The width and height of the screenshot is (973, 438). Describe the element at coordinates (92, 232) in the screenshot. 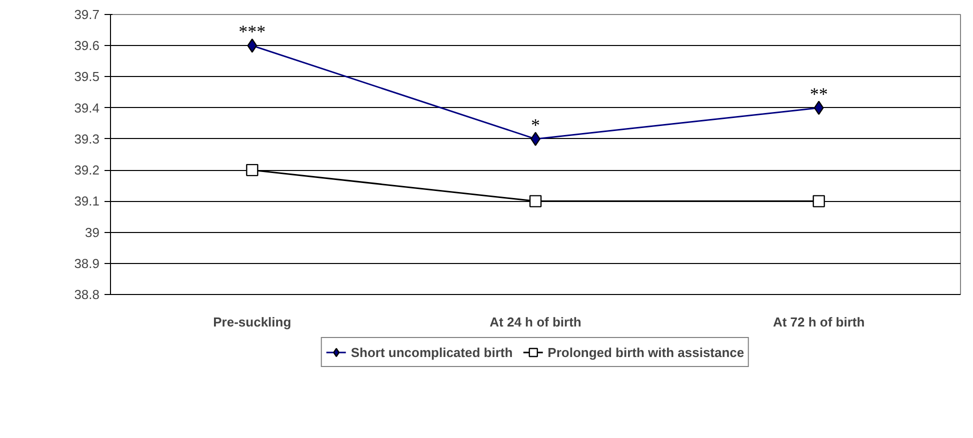

I see `y-tick-label: 39` at that location.